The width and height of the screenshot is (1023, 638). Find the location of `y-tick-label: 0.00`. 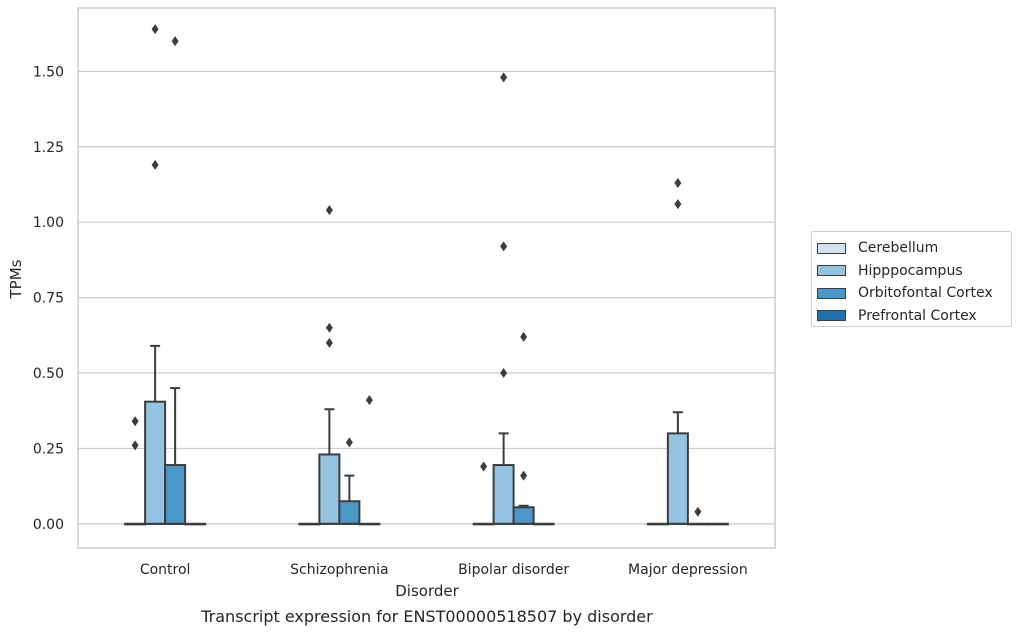

y-tick-label: 0.00 is located at coordinates (48, 525).